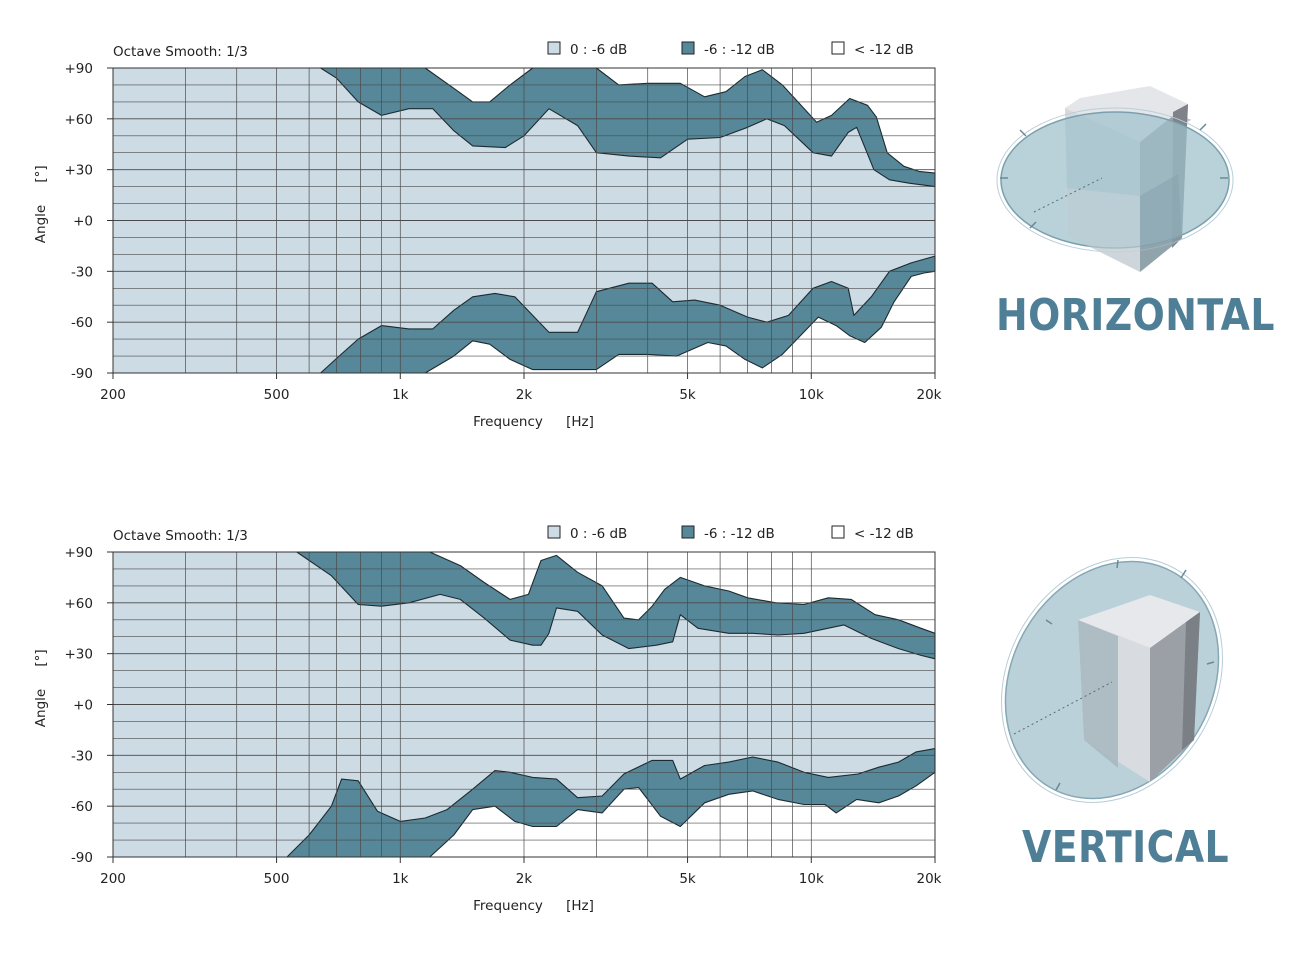 The width and height of the screenshot is (1292, 954). Describe the element at coordinates (1135, 315) in the screenshot. I see `horizontal-title: HORIZONTAL` at that location.